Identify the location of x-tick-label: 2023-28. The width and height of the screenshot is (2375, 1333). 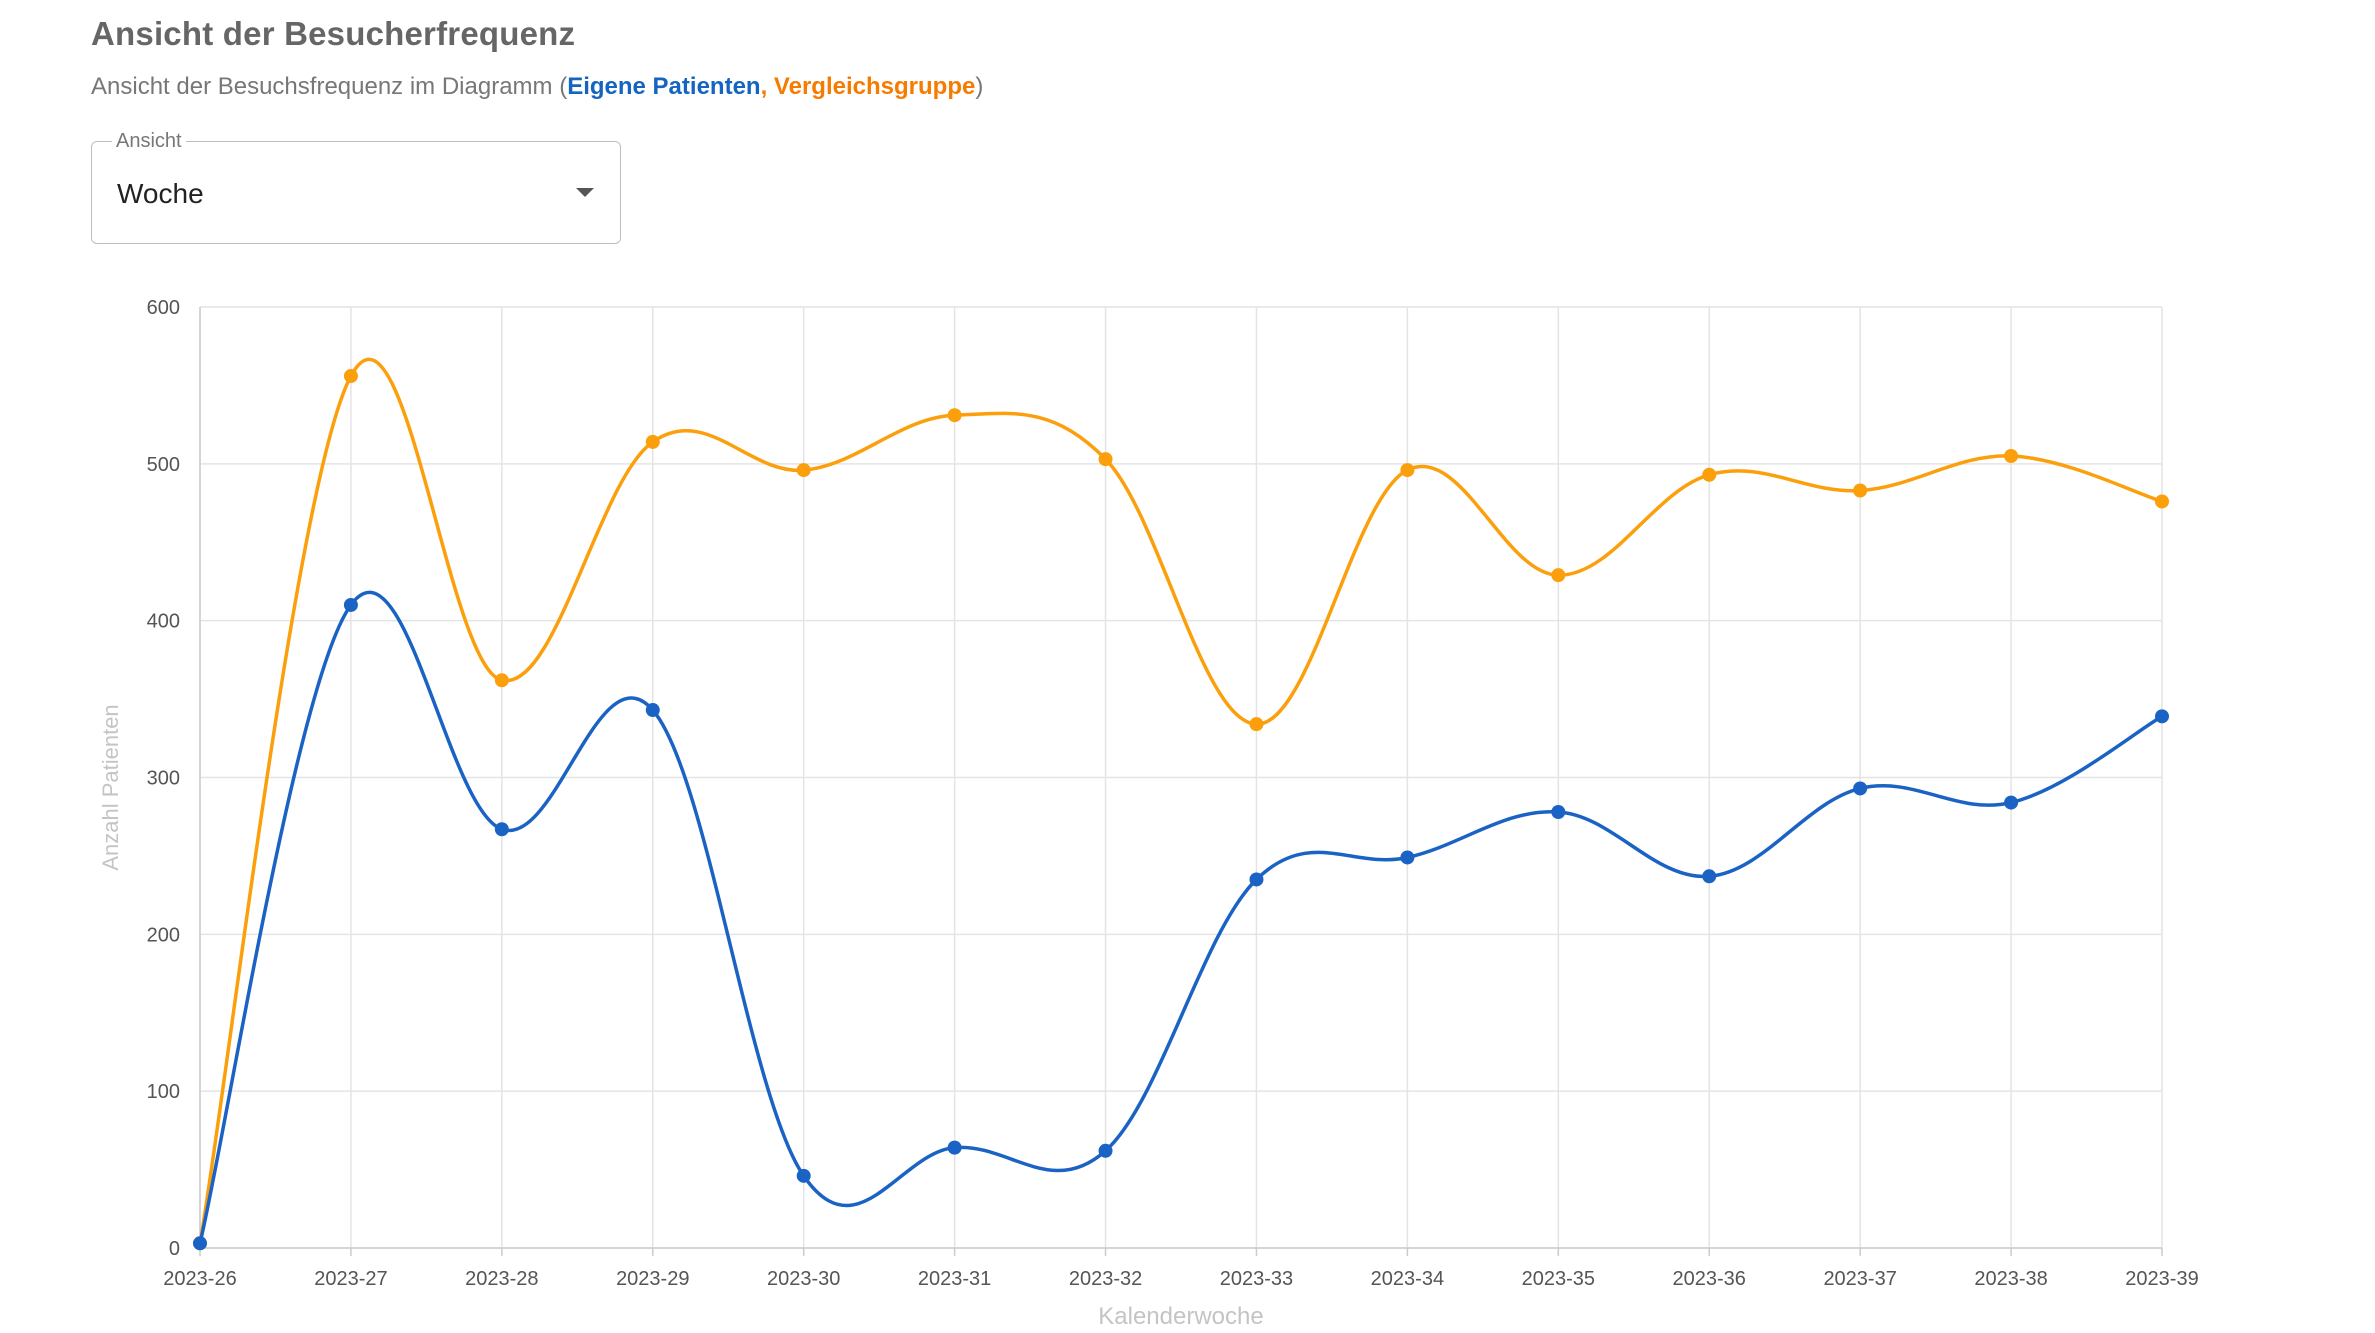
(501, 1279).